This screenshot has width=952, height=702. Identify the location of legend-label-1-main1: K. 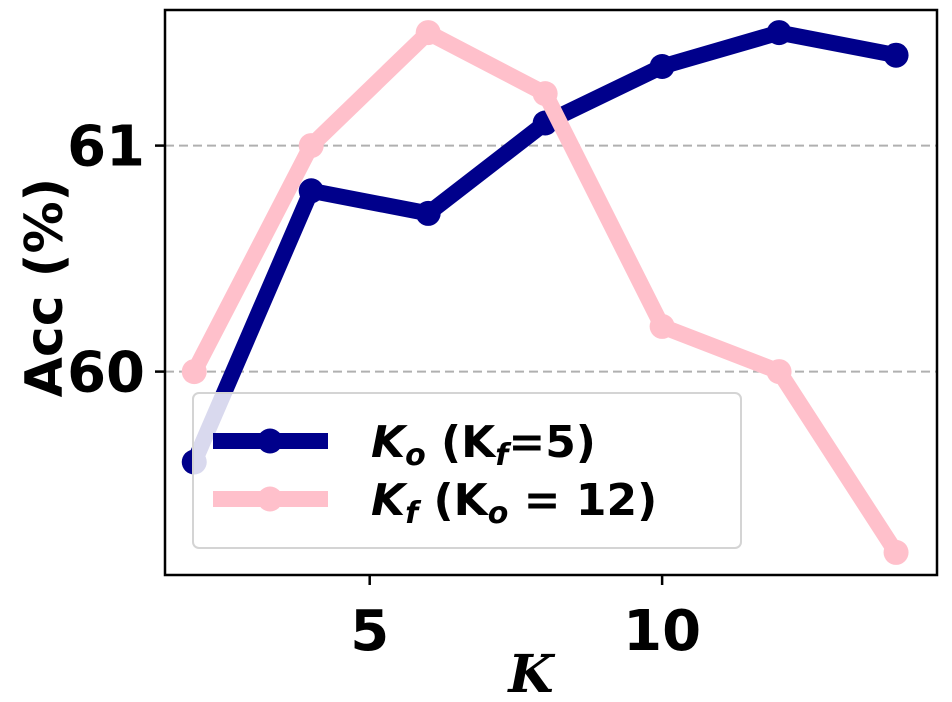
(389, 500).